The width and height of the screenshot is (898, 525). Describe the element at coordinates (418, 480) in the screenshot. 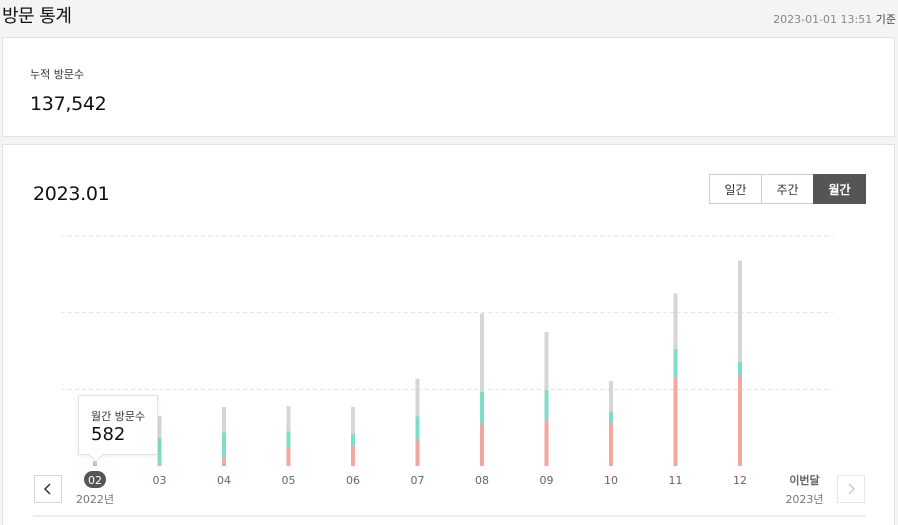

I see `tick-label-07: 07` at that location.